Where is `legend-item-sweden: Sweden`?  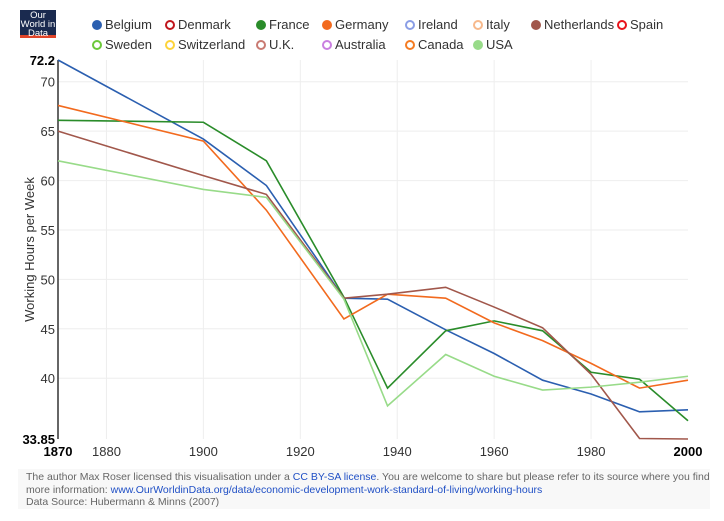 legend-item-sweden: Sweden is located at coordinates (122, 44).